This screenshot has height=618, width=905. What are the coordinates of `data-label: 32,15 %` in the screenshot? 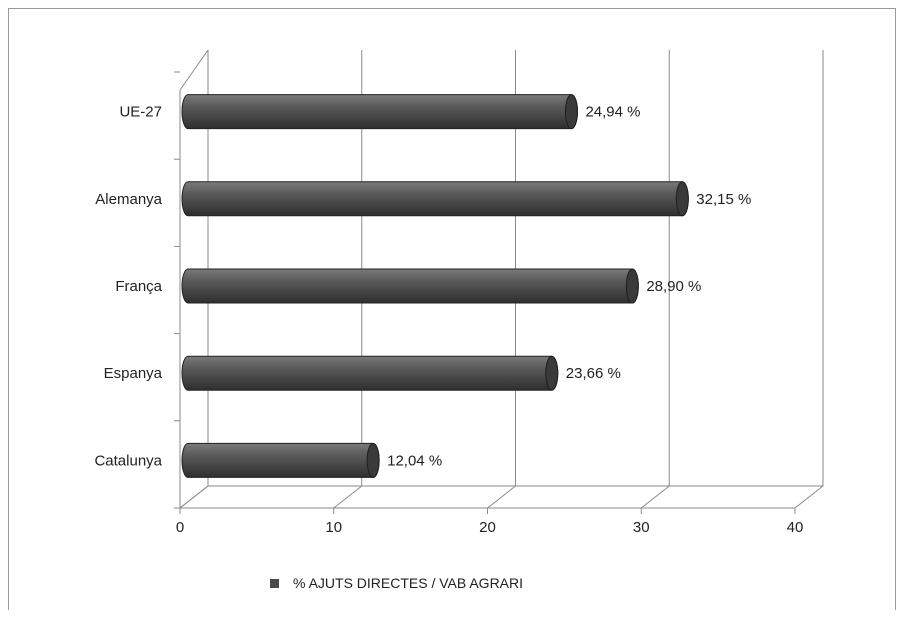 It's located at (723, 199).